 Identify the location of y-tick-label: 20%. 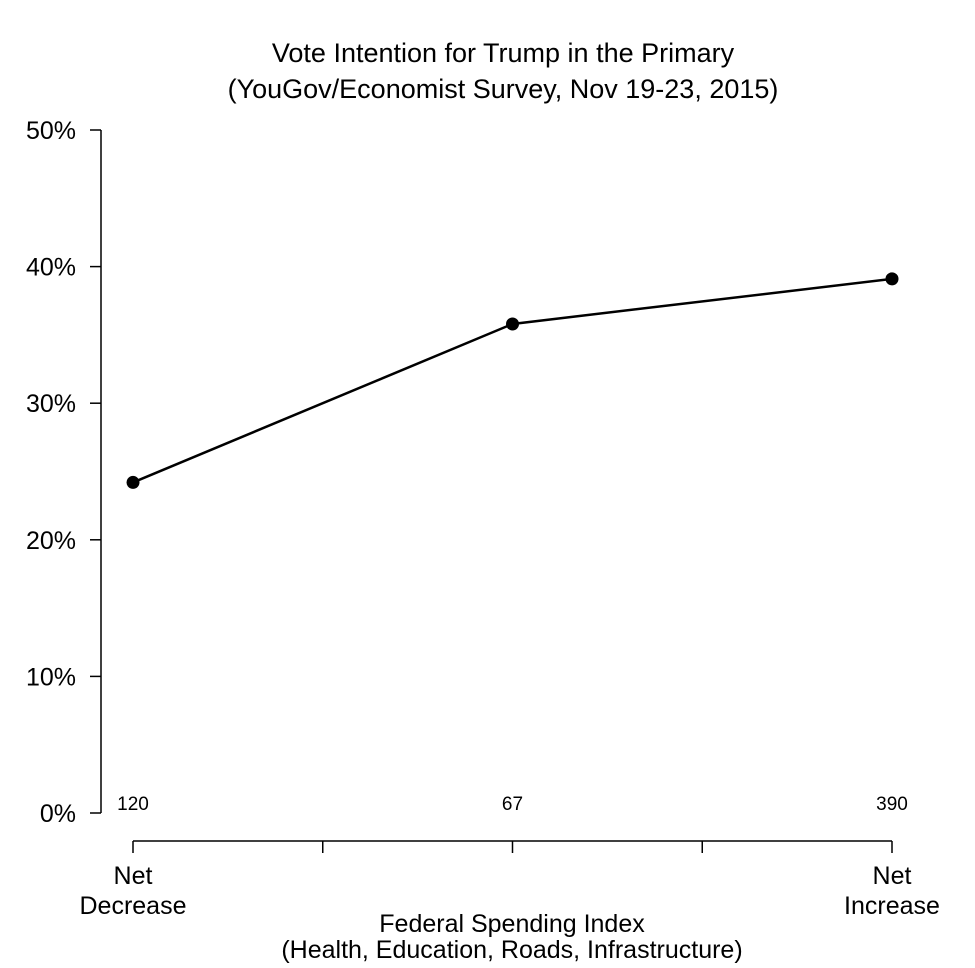
(51, 541).